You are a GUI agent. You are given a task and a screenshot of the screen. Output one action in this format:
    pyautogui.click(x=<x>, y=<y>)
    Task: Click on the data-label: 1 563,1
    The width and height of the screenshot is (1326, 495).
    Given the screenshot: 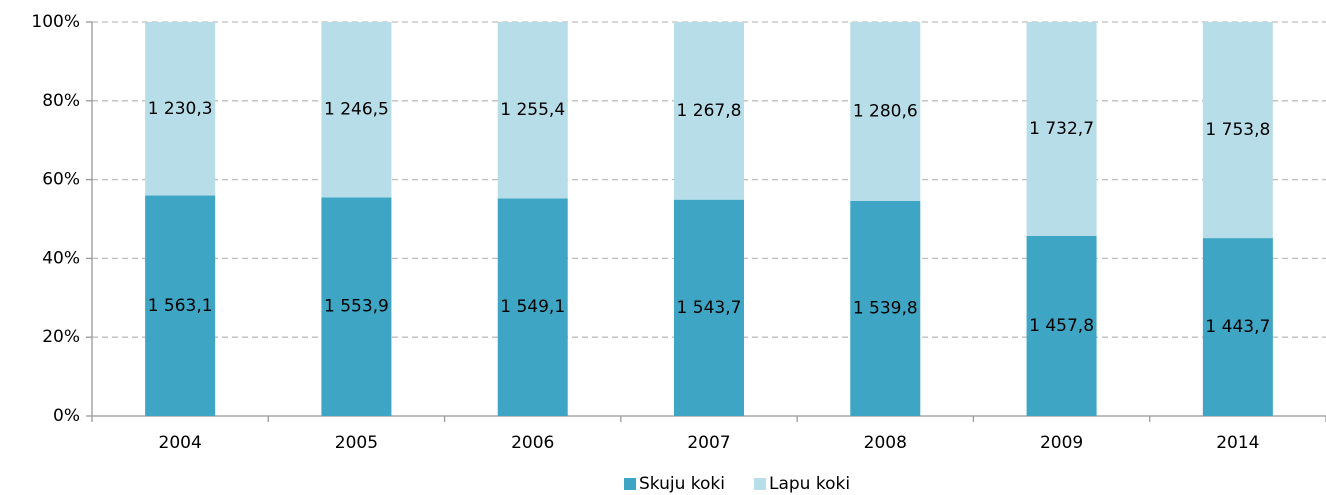 What is the action you would take?
    pyautogui.click(x=180, y=306)
    